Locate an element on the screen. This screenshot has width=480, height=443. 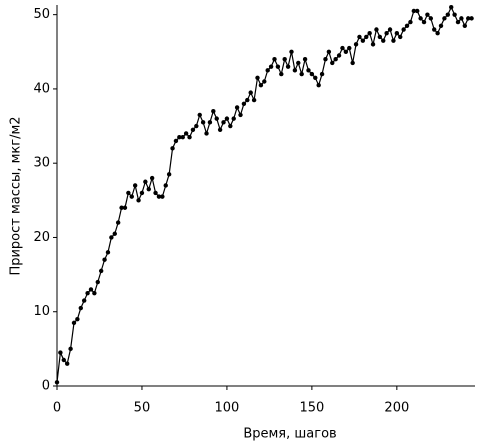
y-tick-label: 50 is located at coordinates (41, 14).